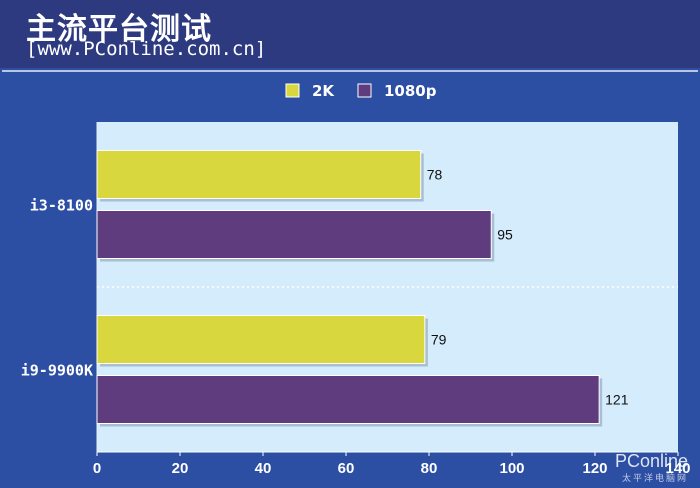  Describe the element at coordinates (61, 206) in the screenshot. I see `category-label: i3-8100` at that location.